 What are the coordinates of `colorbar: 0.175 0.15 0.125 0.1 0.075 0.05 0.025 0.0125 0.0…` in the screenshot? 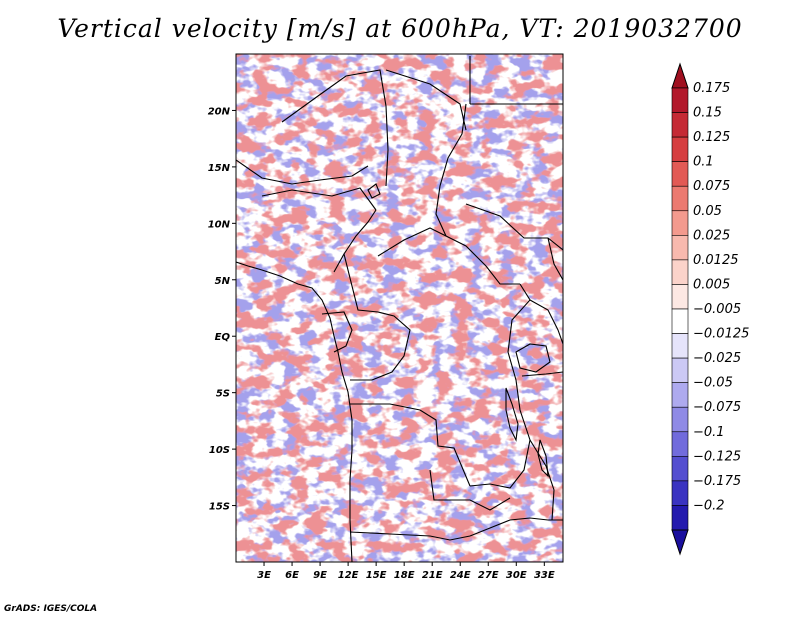 It's located at (710, 309).